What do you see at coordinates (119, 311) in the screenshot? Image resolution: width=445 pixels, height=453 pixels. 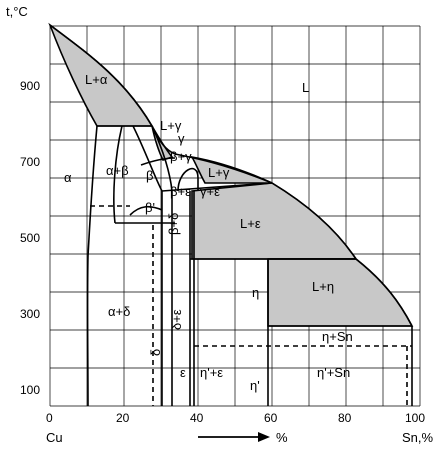 I see `label-alpha-delta: α+δ` at bounding box center [119, 311].